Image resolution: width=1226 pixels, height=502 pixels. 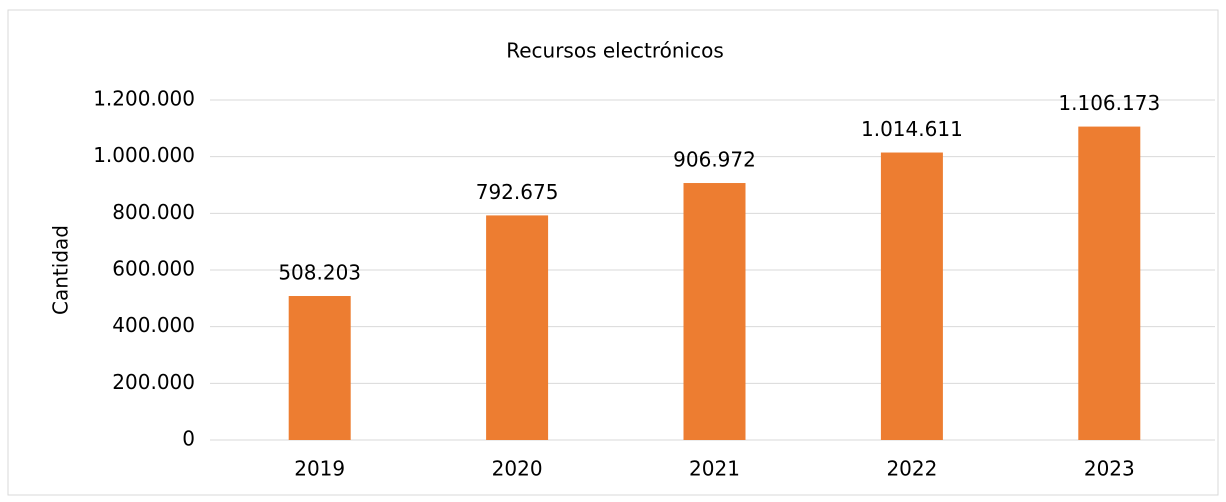 What do you see at coordinates (1109, 103) in the screenshot?
I see `data-label: 1.106.173` at bounding box center [1109, 103].